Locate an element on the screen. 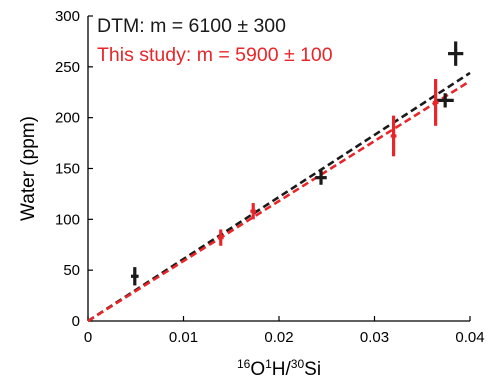 The width and height of the screenshot is (490, 385). x-tick-label: 0.04 is located at coordinates (469, 337).